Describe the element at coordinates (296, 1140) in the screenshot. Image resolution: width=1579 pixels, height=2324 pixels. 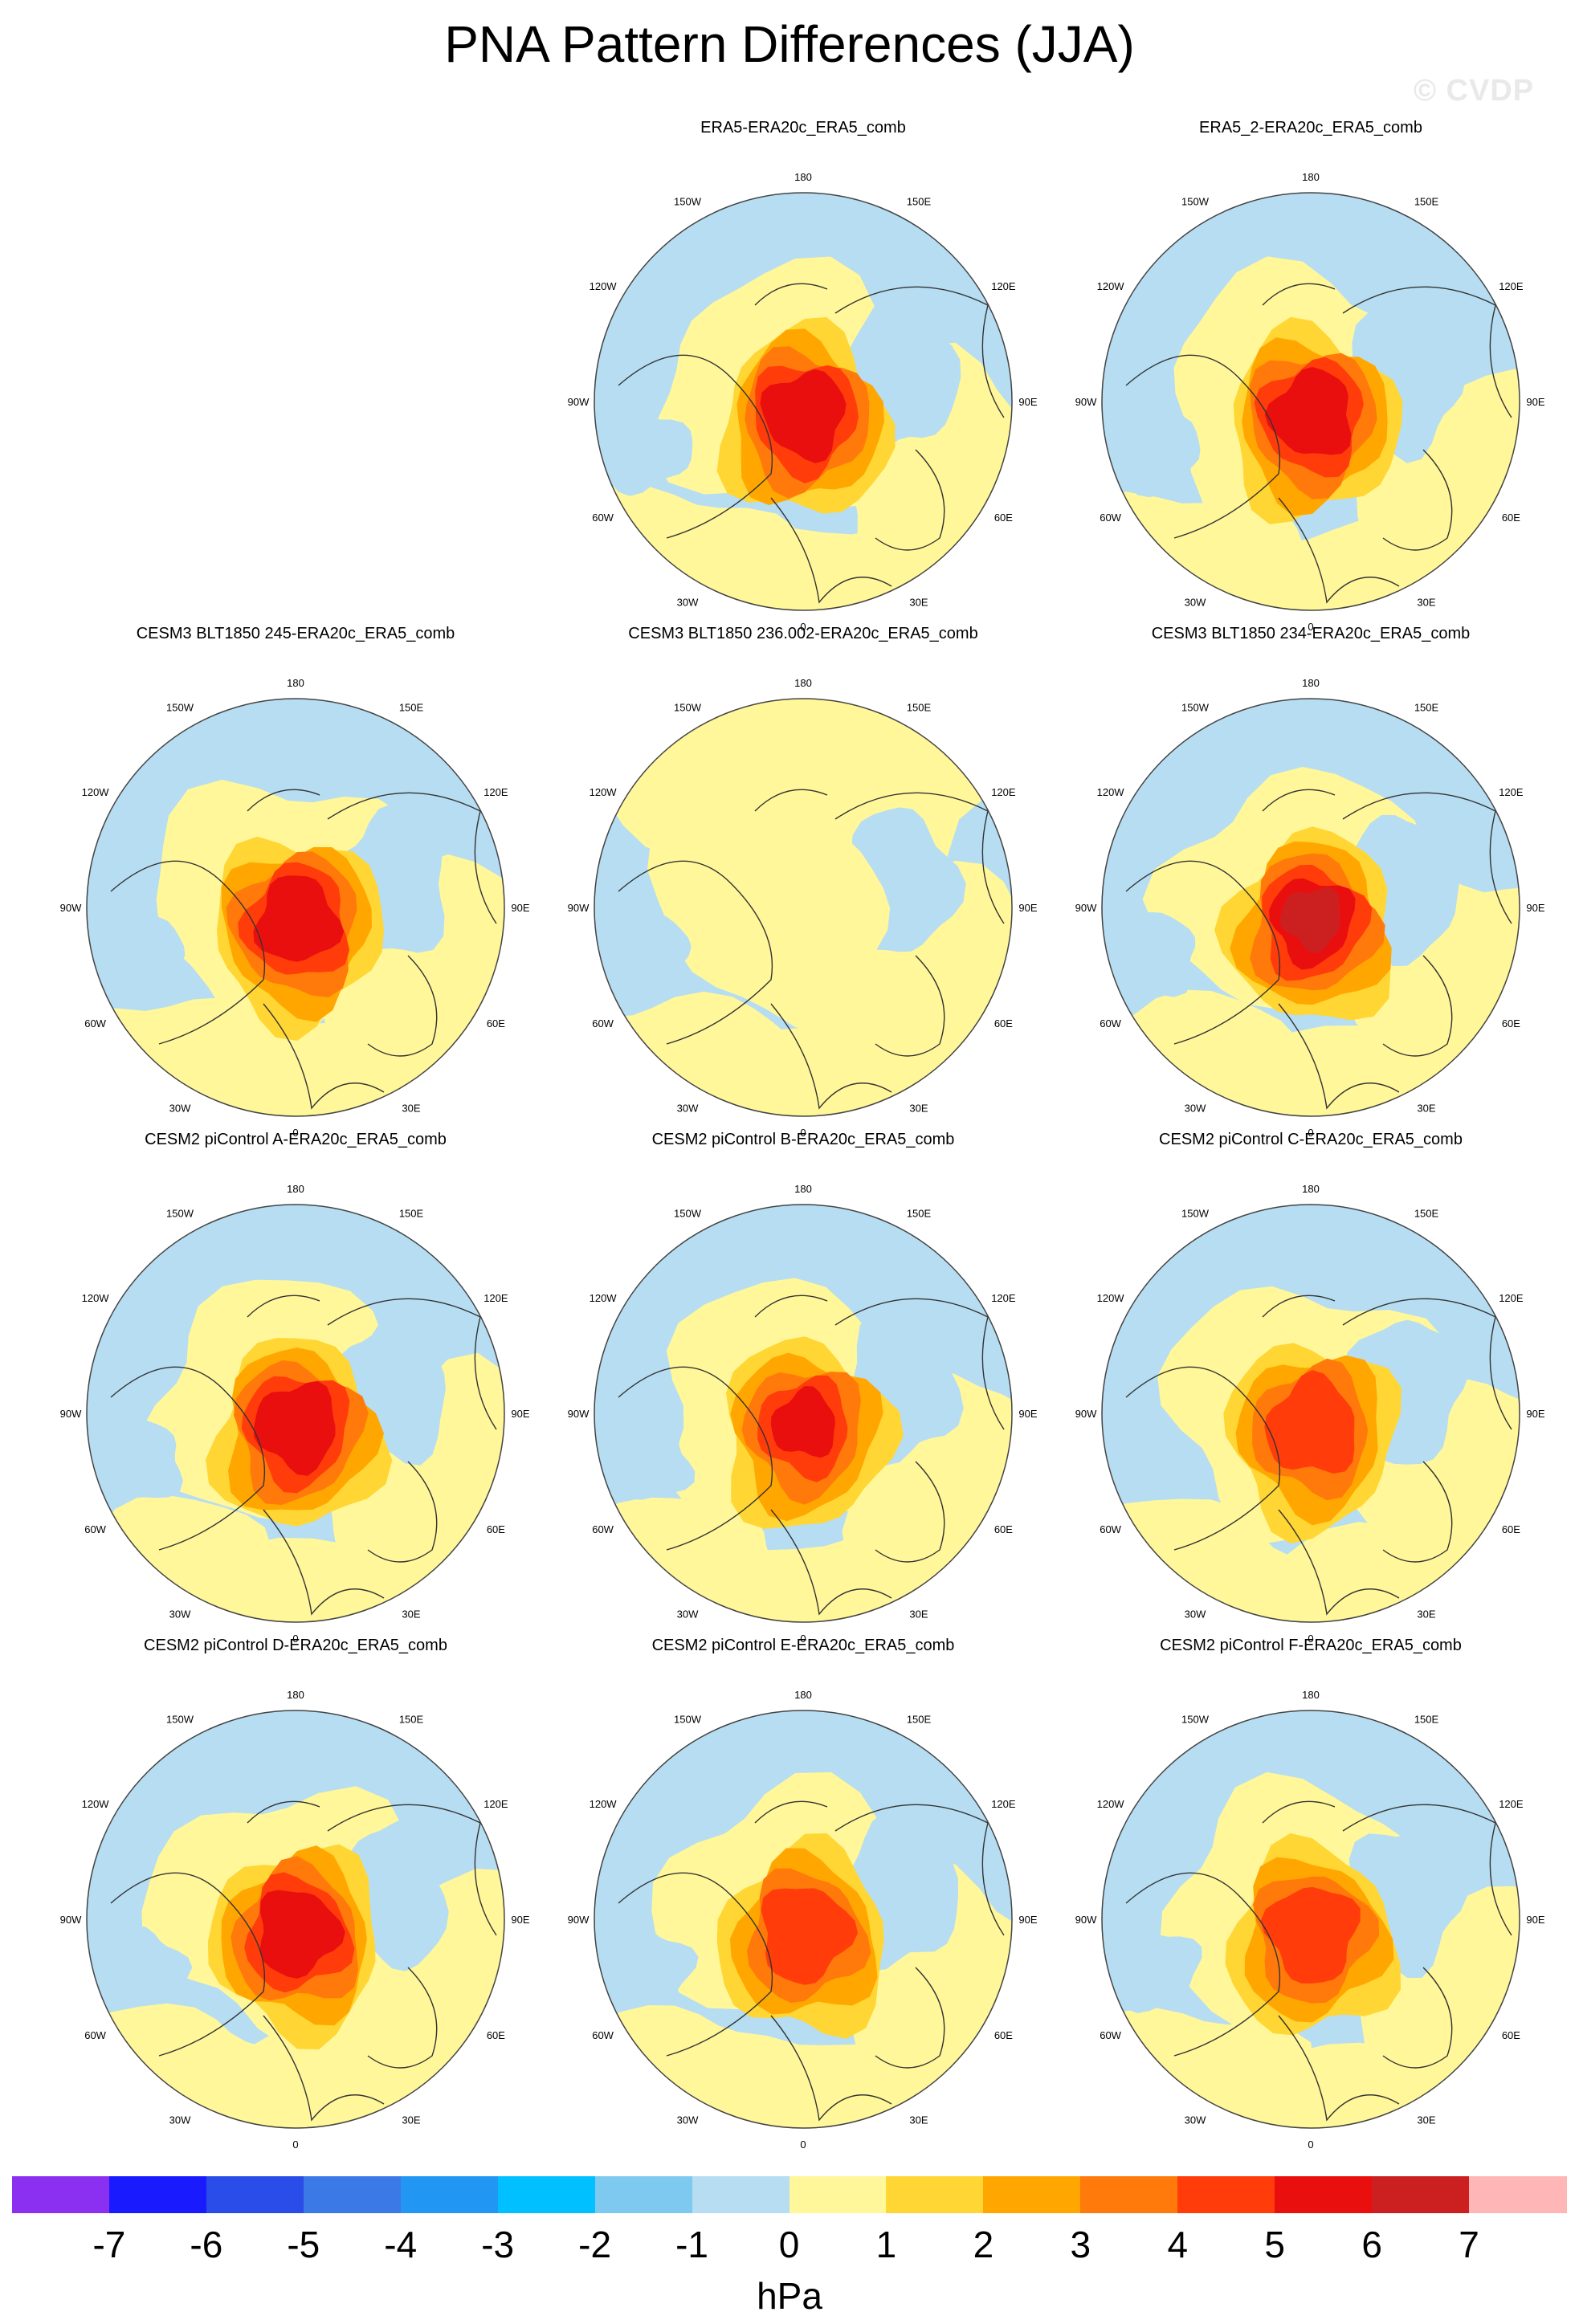
I see `panel-title: CESM2 piControl A-ERA20c_ERA5_comb` at that location.